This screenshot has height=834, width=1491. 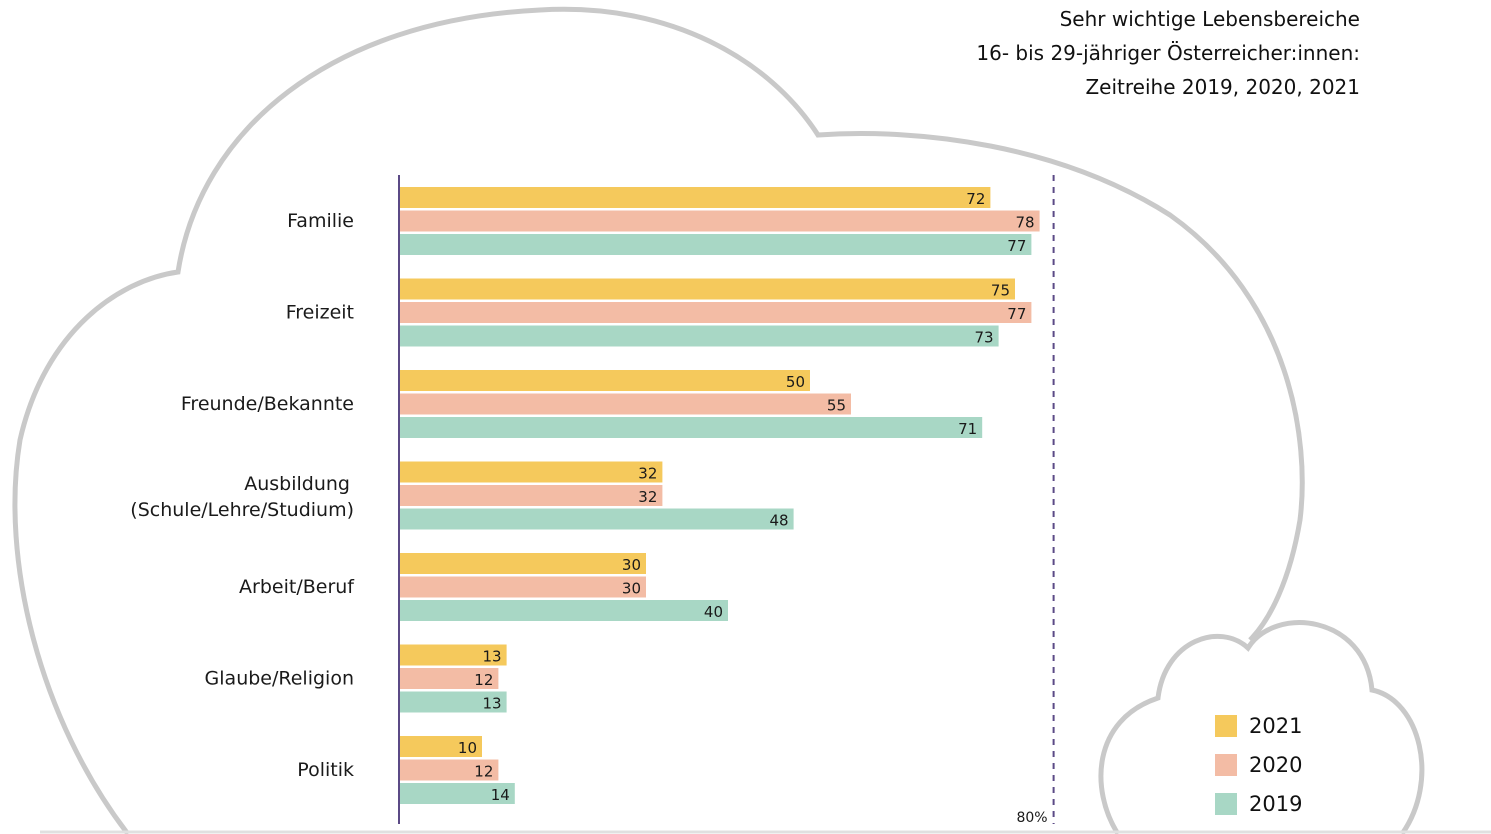 I want to click on reference-label: 80%, so click(x=1031, y=818).